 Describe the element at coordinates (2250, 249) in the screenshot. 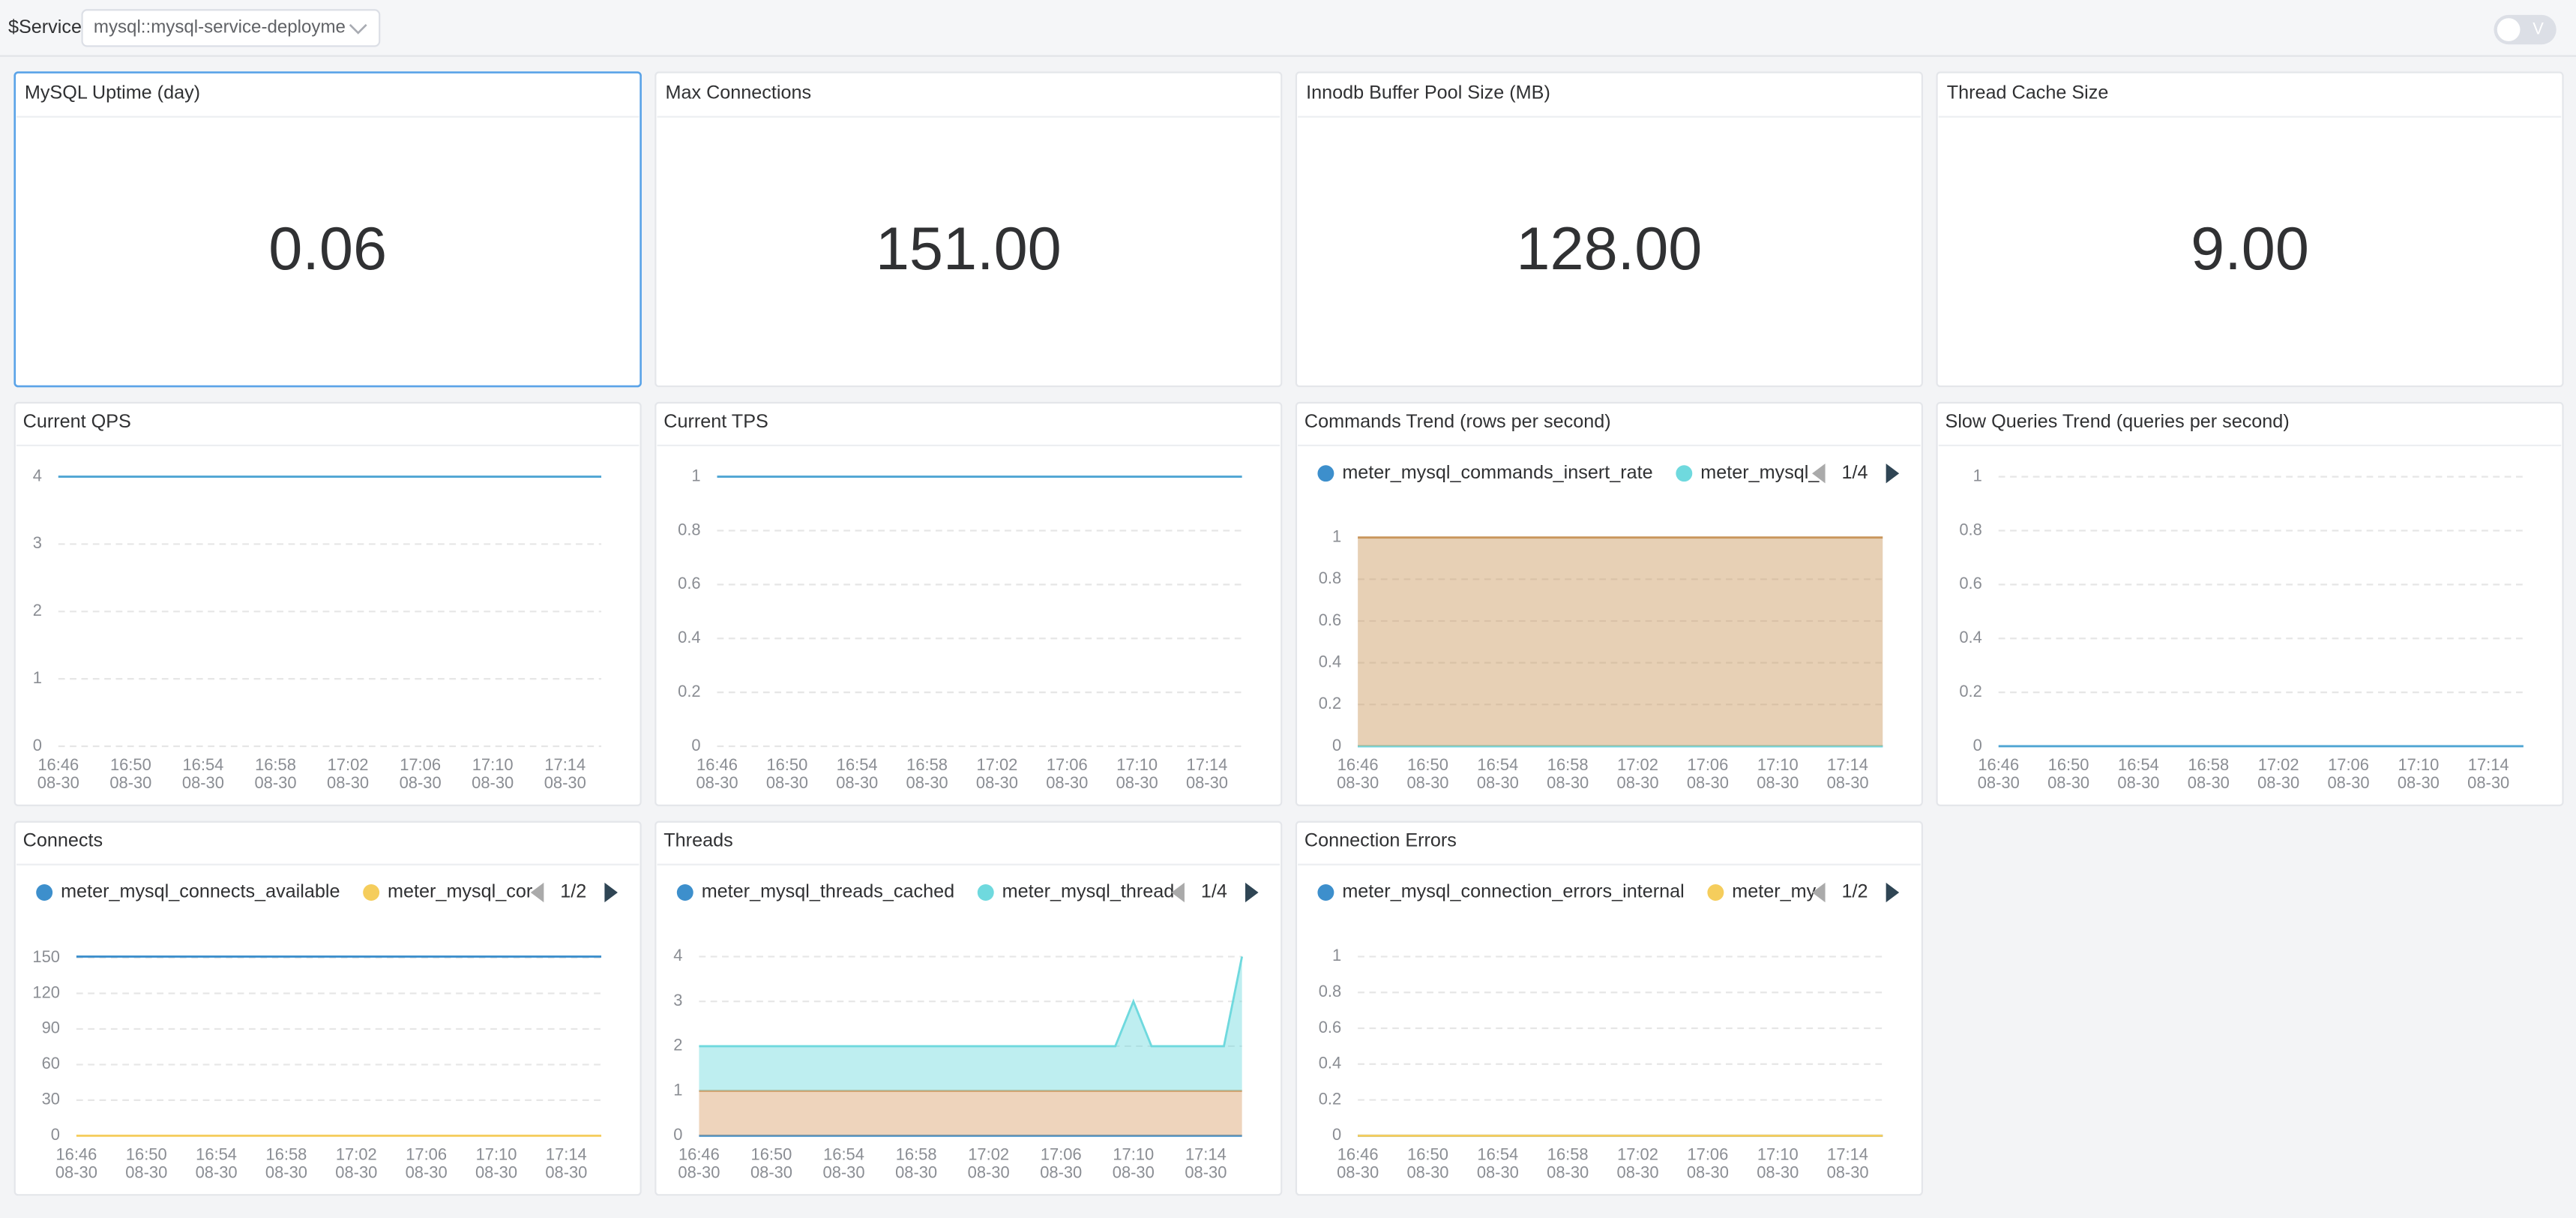

I see `stat-value: 9.00` at that location.